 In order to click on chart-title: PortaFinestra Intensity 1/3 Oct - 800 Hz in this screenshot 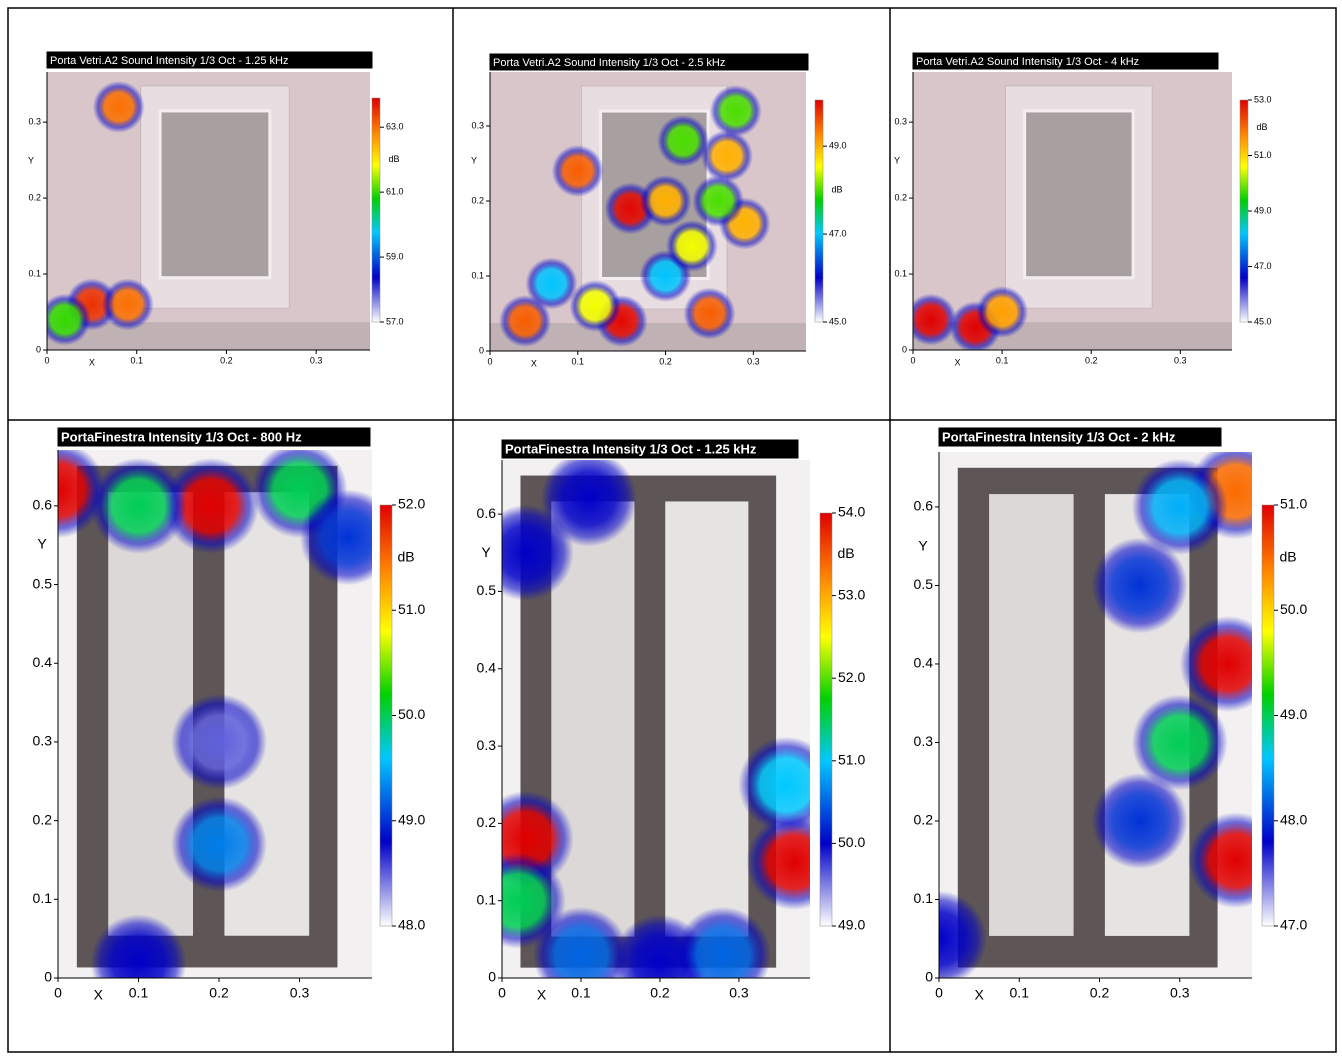, I will do `click(181, 436)`.